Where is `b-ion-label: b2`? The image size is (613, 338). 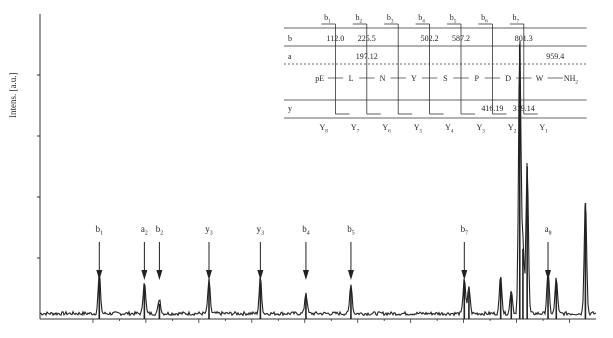
b-ion-label: b2 is located at coordinates (359, 18).